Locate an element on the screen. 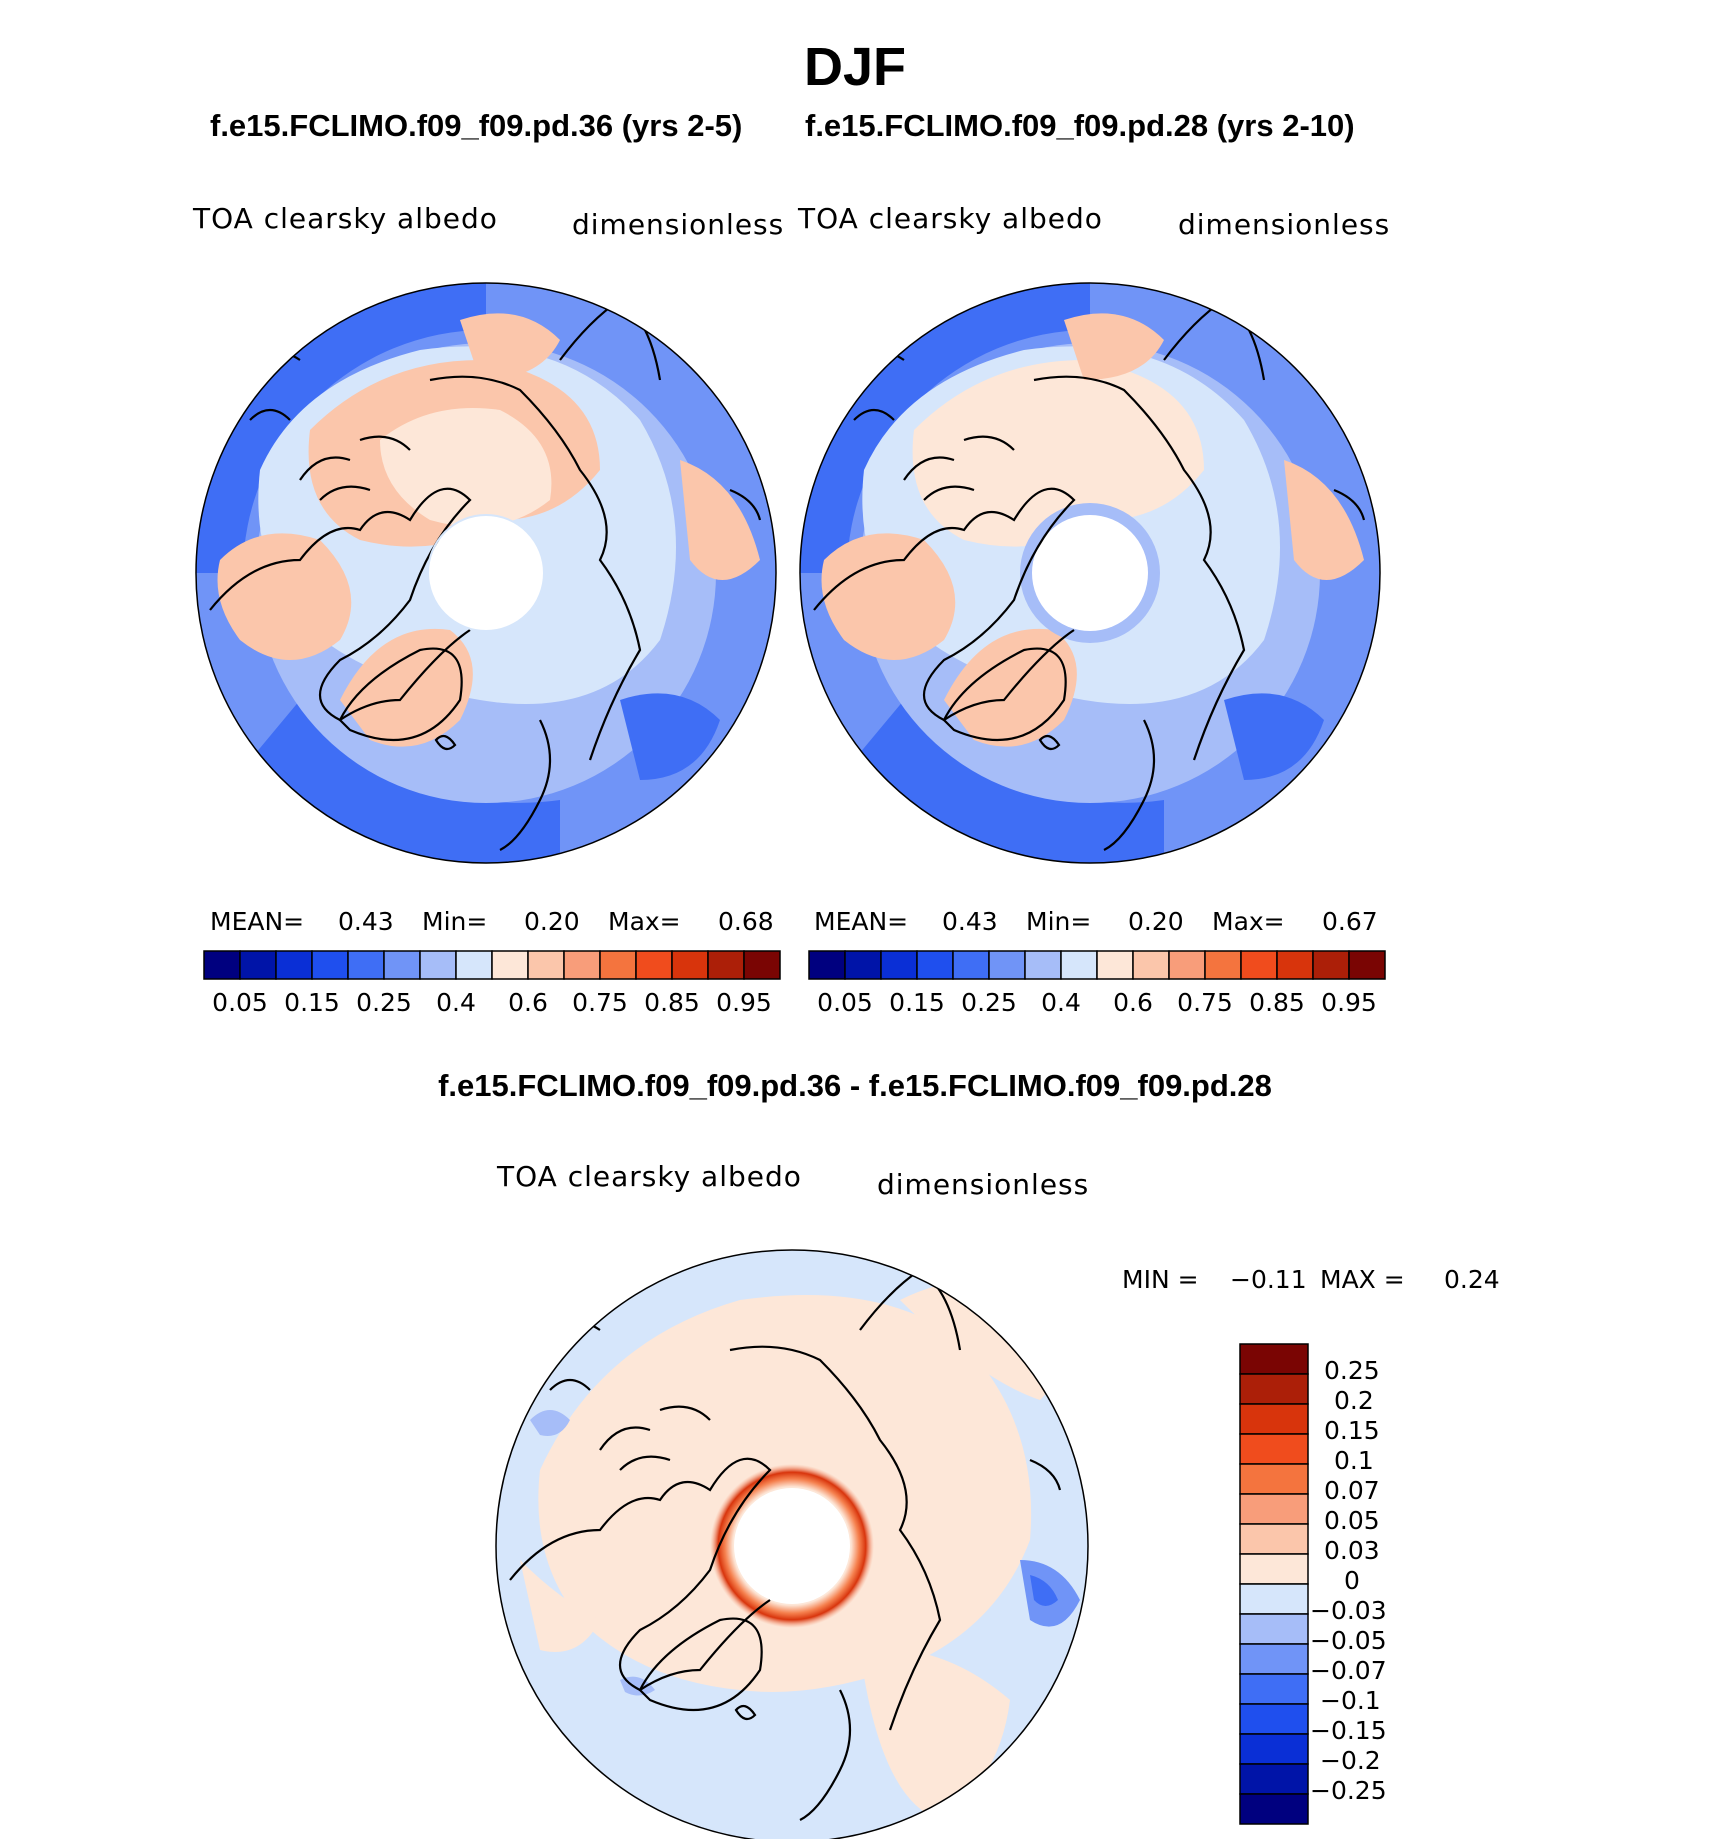 Image resolution: width=1710 pixels, height=1839 pixels. left-max-value: 0.68 is located at coordinates (746, 921).